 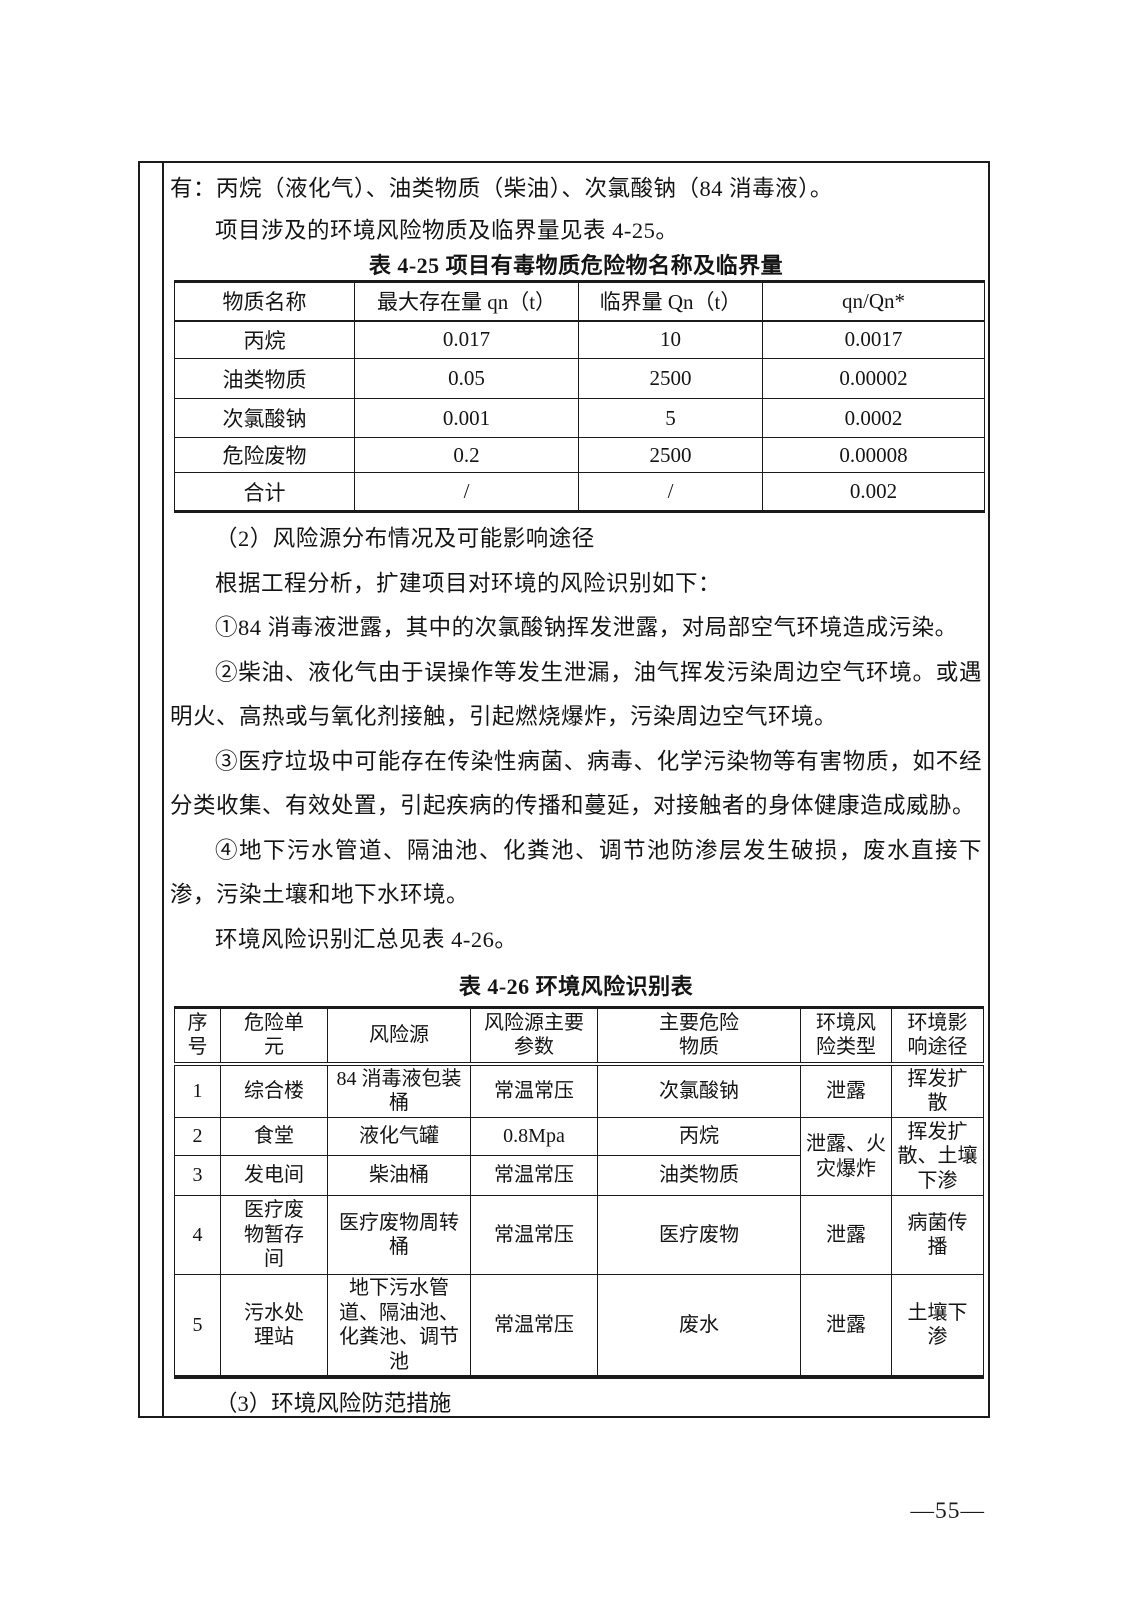 What do you see at coordinates (468, 583) in the screenshot?
I see `body-paragraph: 根据工程分析，扩建项目对环境的风险识别如下：` at bounding box center [468, 583].